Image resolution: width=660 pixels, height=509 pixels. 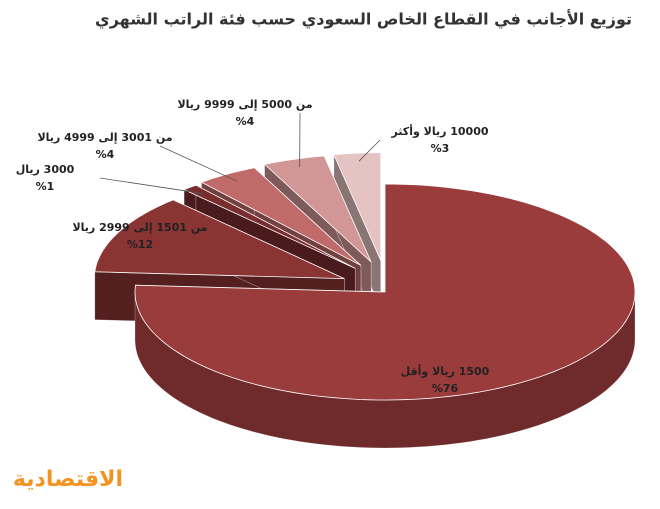 I want to click on value-label: %3, so click(x=440, y=148).